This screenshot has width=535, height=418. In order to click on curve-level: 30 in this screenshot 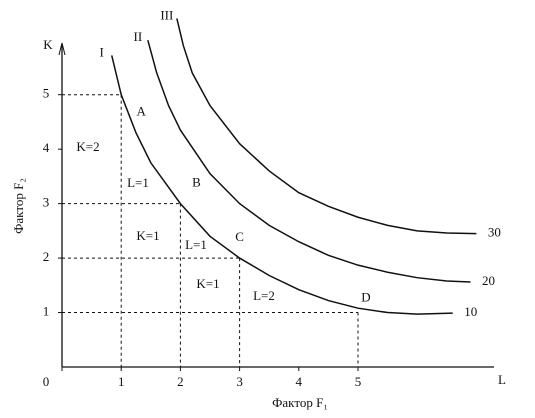, I will do `click(494, 232)`.